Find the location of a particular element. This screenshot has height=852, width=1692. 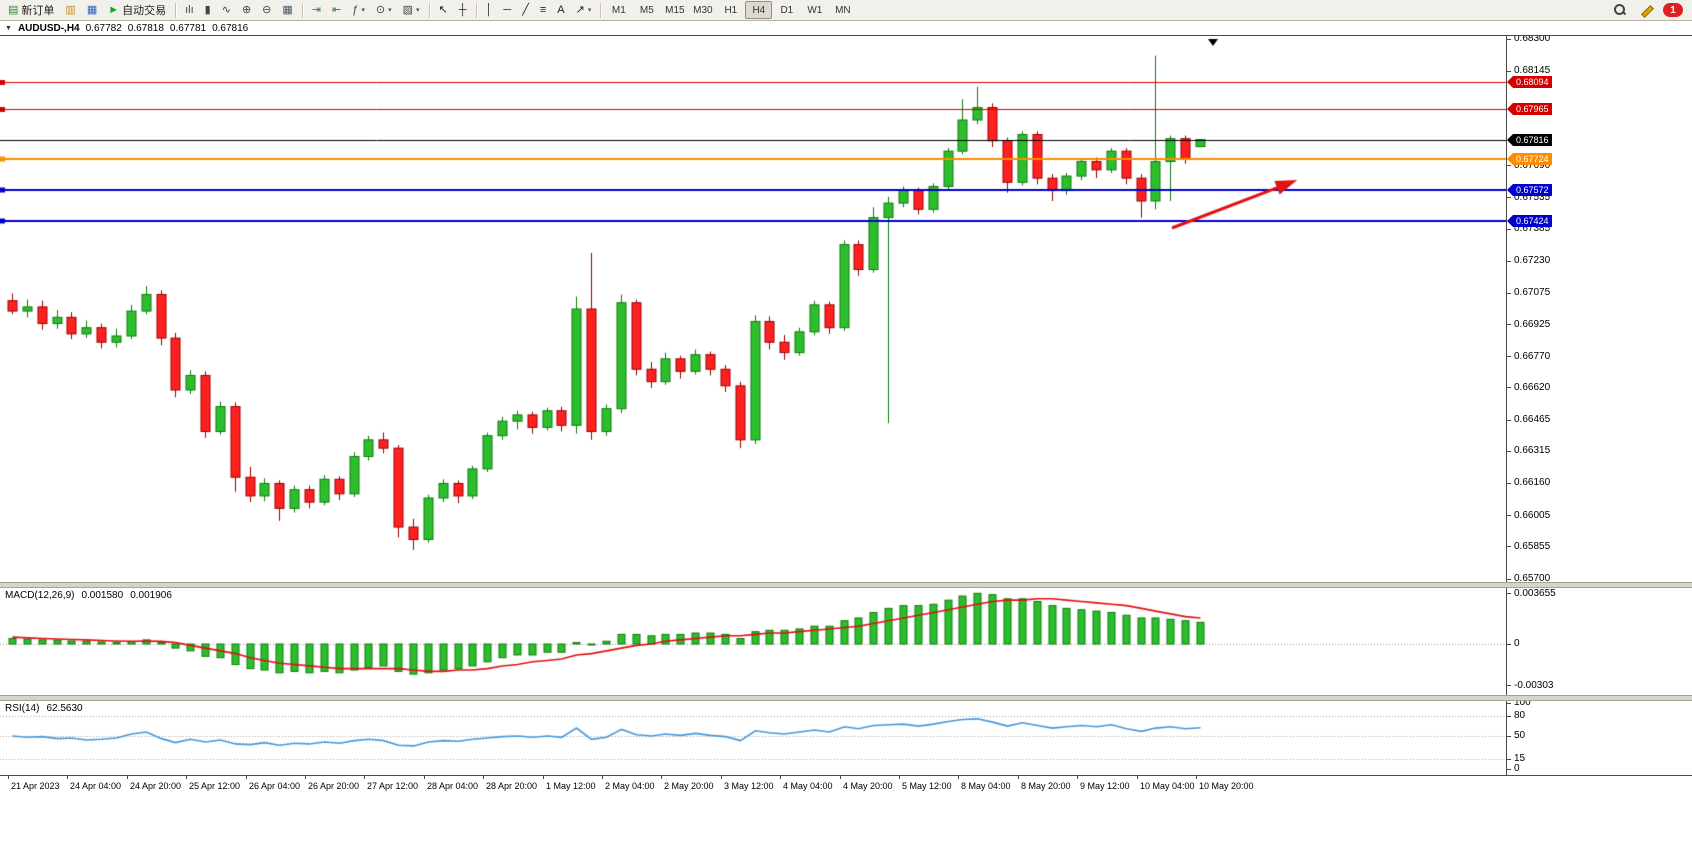

rsi-label: RSI(14) 62.5630 is located at coordinates (44, 708).